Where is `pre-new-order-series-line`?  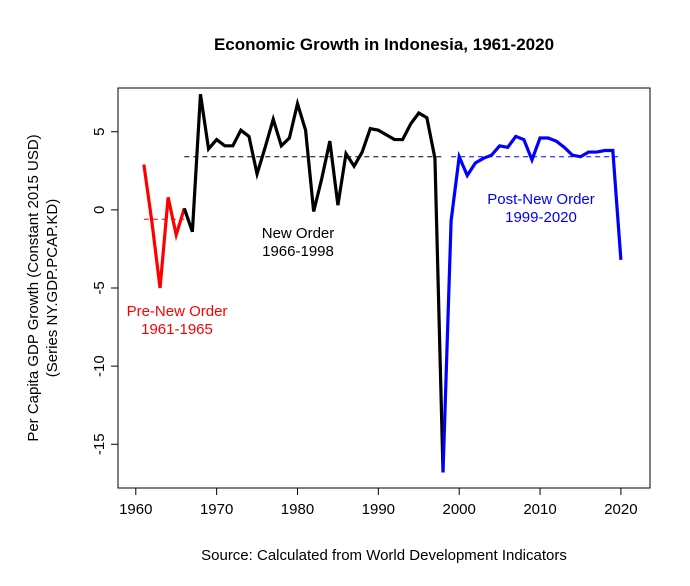 pre-new-order-series-line is located at coordinates (164, 226).